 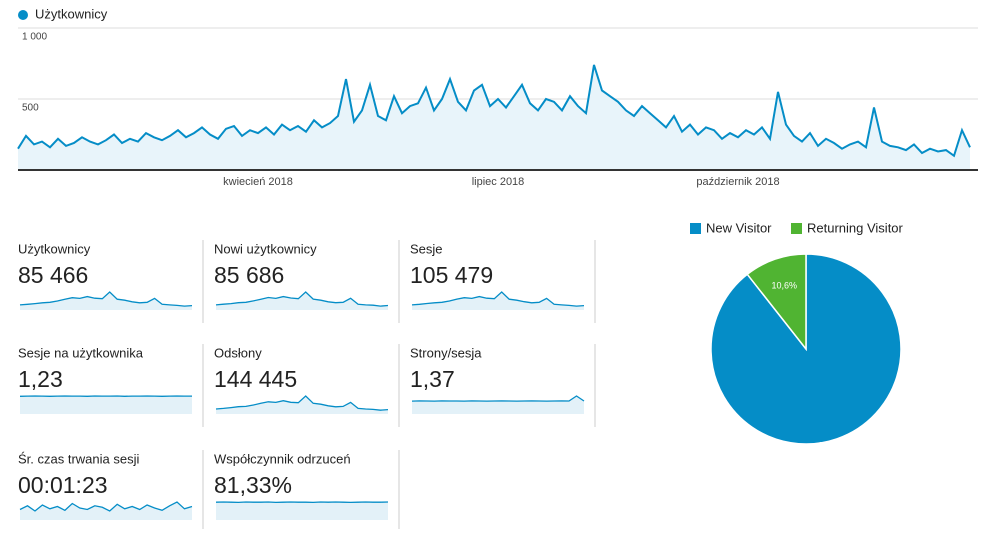 What do you see at coordinates (30, 108) in the screenshot?
I see `y-tick-label: 500` at bounding box center [30, 108].